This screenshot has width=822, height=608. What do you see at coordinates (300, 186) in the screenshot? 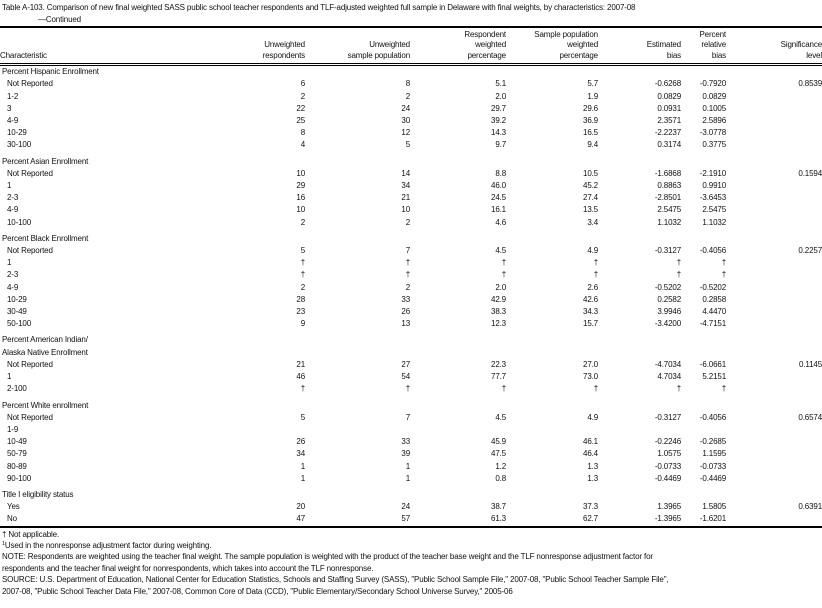
I see `table-cell: 29` at bounding box center [300, 186].